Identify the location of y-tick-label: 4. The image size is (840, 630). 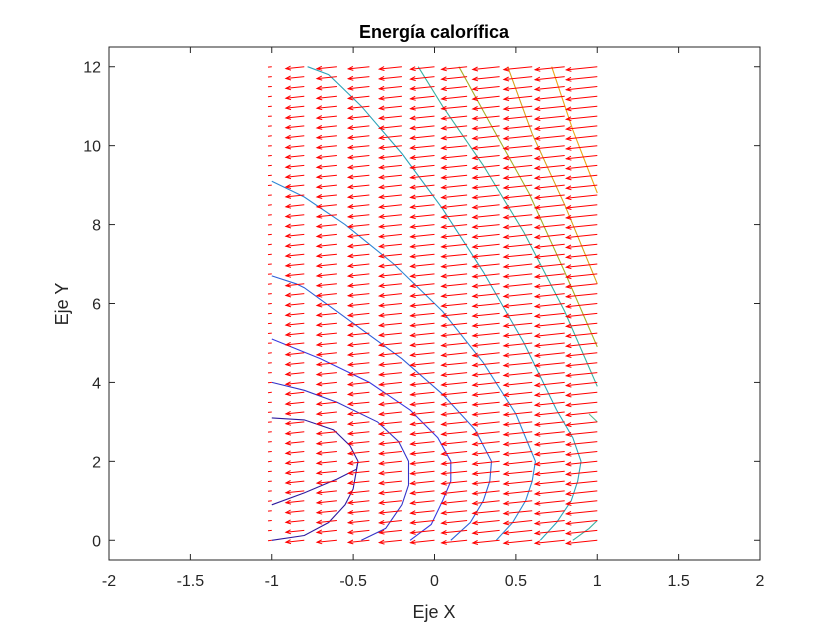
(96, 383).